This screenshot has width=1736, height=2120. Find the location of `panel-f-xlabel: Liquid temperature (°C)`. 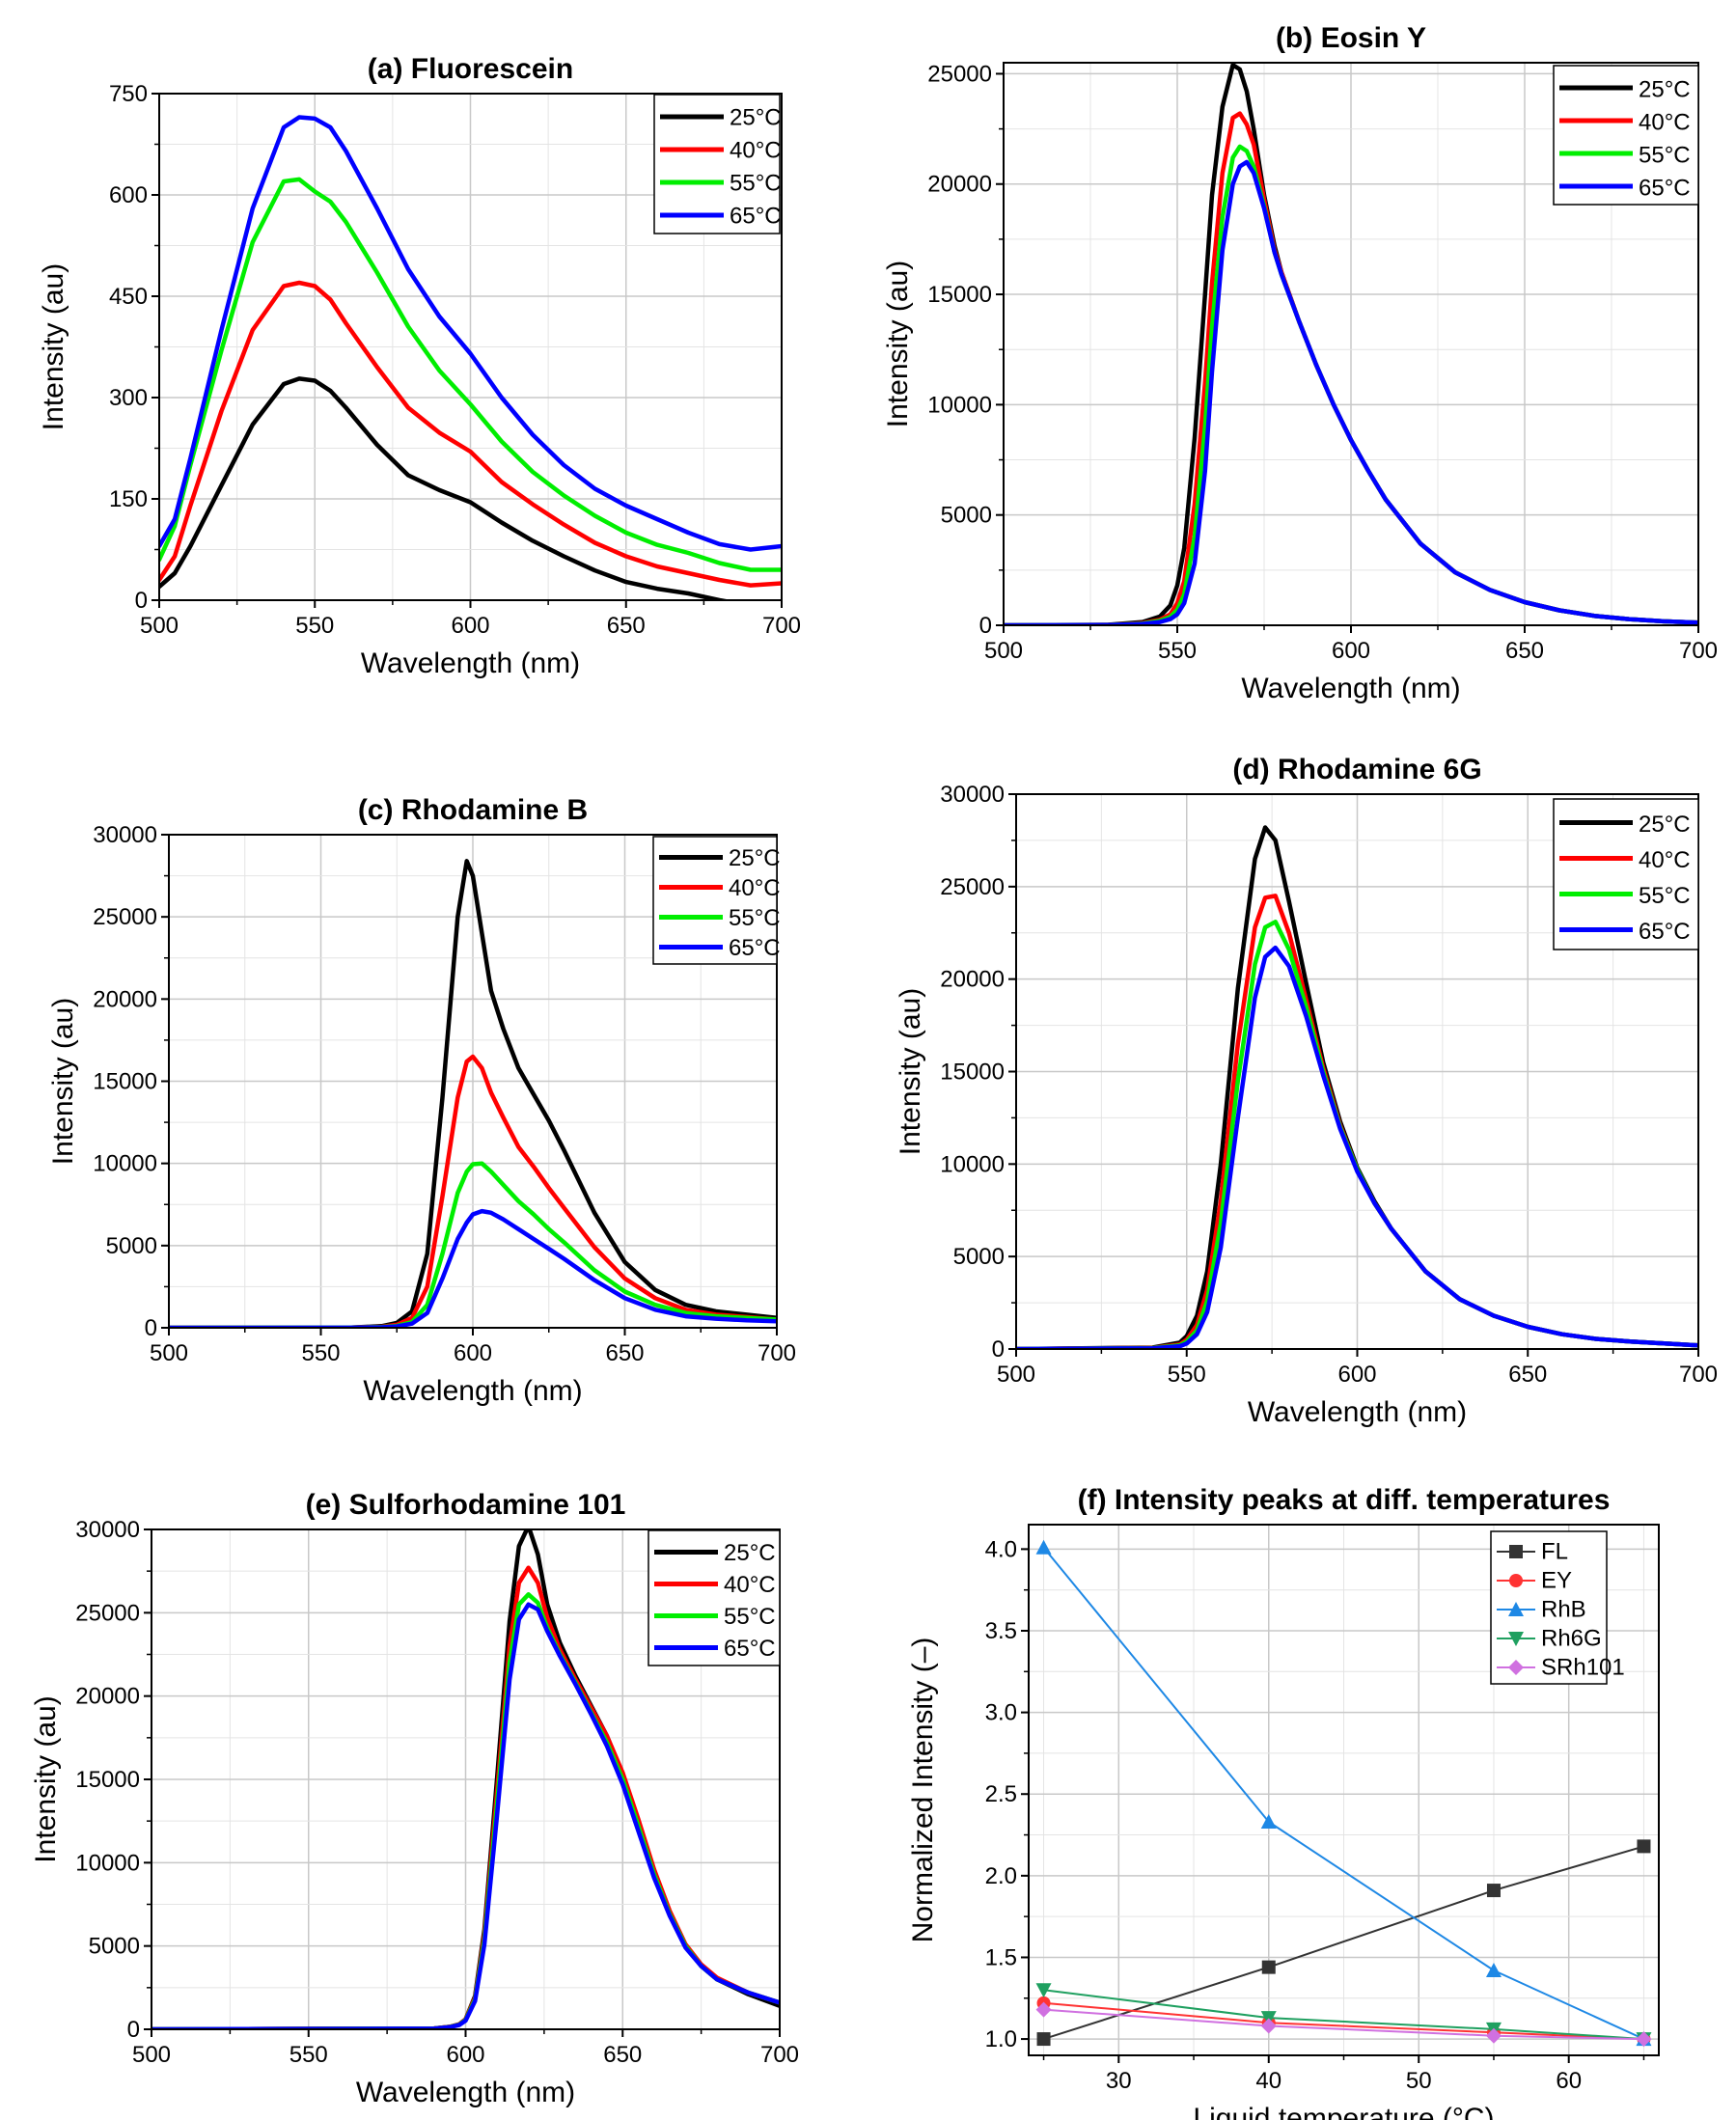

panel-f-xlabel: Liquid temperature (°C) is located at coordinates (1343, 2111).